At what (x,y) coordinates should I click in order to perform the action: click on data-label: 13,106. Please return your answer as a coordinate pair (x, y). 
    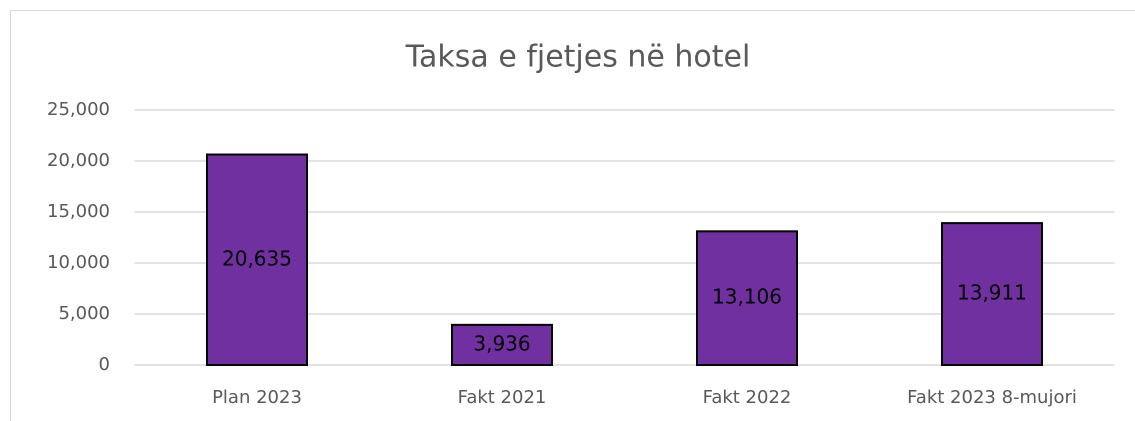
    Looking at the image, I should click on (747, 297).